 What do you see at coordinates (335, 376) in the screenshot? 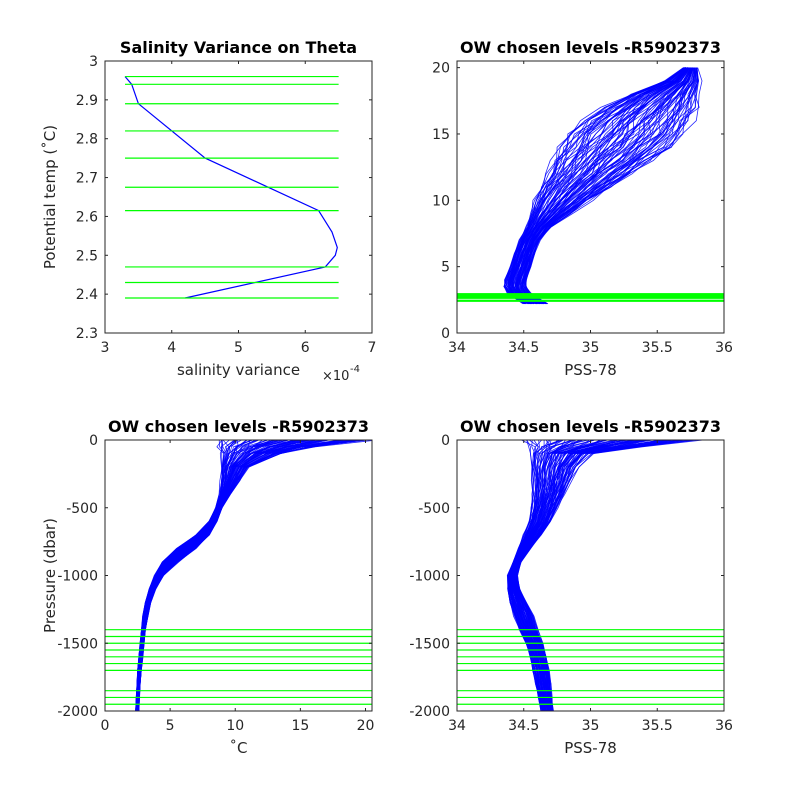
I see `x-exponent-label: ×10` at bounding box center [335, 376].